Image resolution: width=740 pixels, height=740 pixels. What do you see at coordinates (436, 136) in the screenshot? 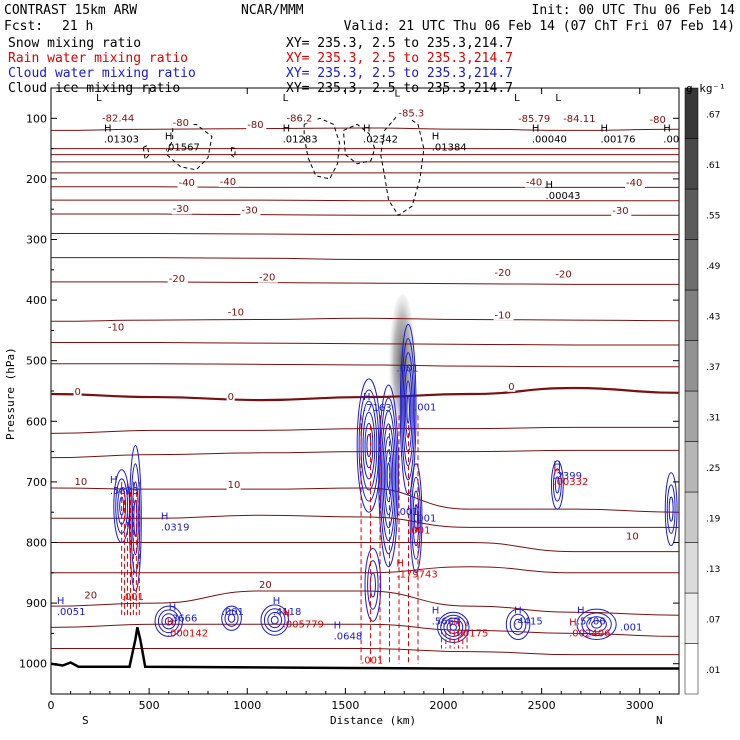
I see `ice-extremum-marker-9: H` at bounding box center [436, 136].